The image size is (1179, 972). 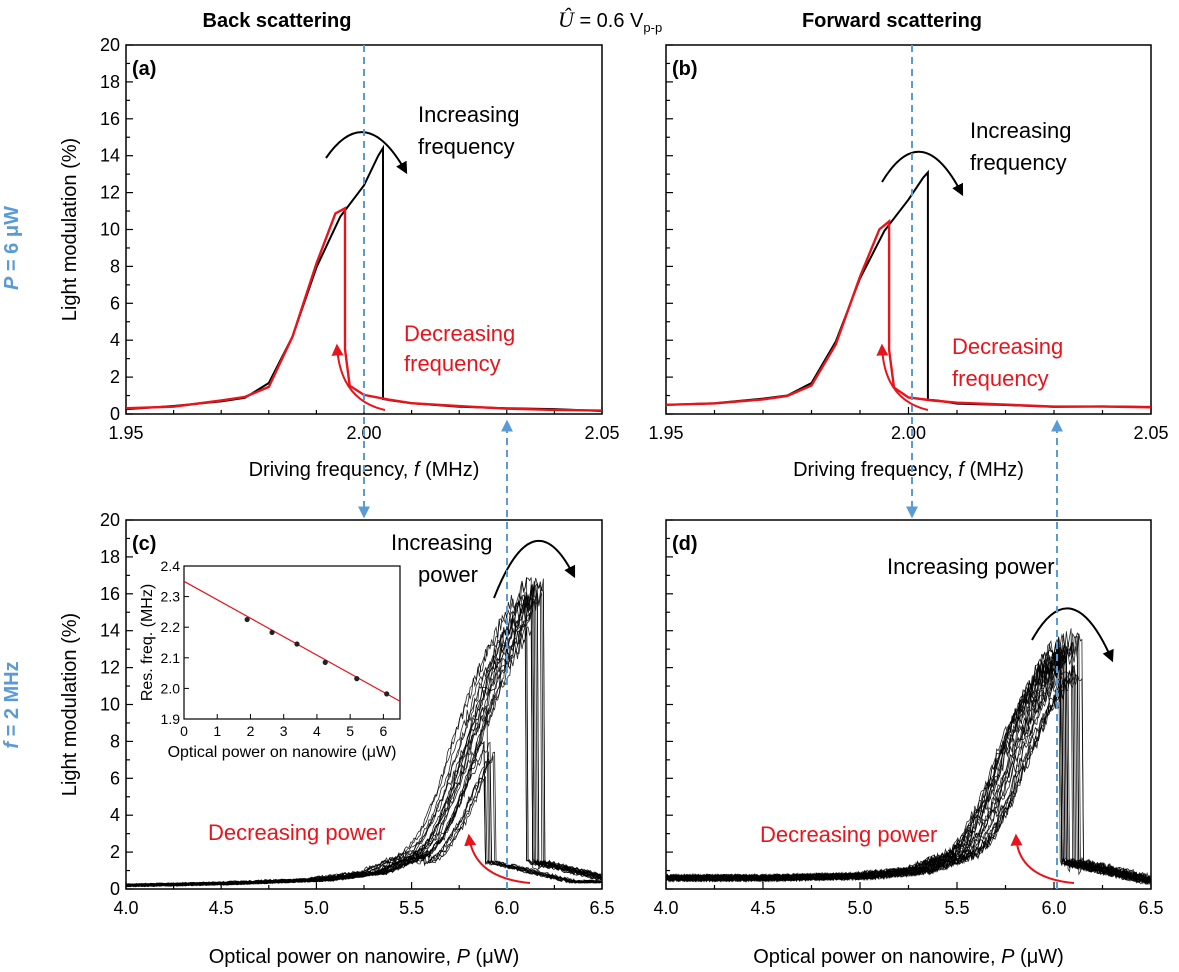 I want to click on annotation-increasing: Increasing power, so click(x=971, y=566).